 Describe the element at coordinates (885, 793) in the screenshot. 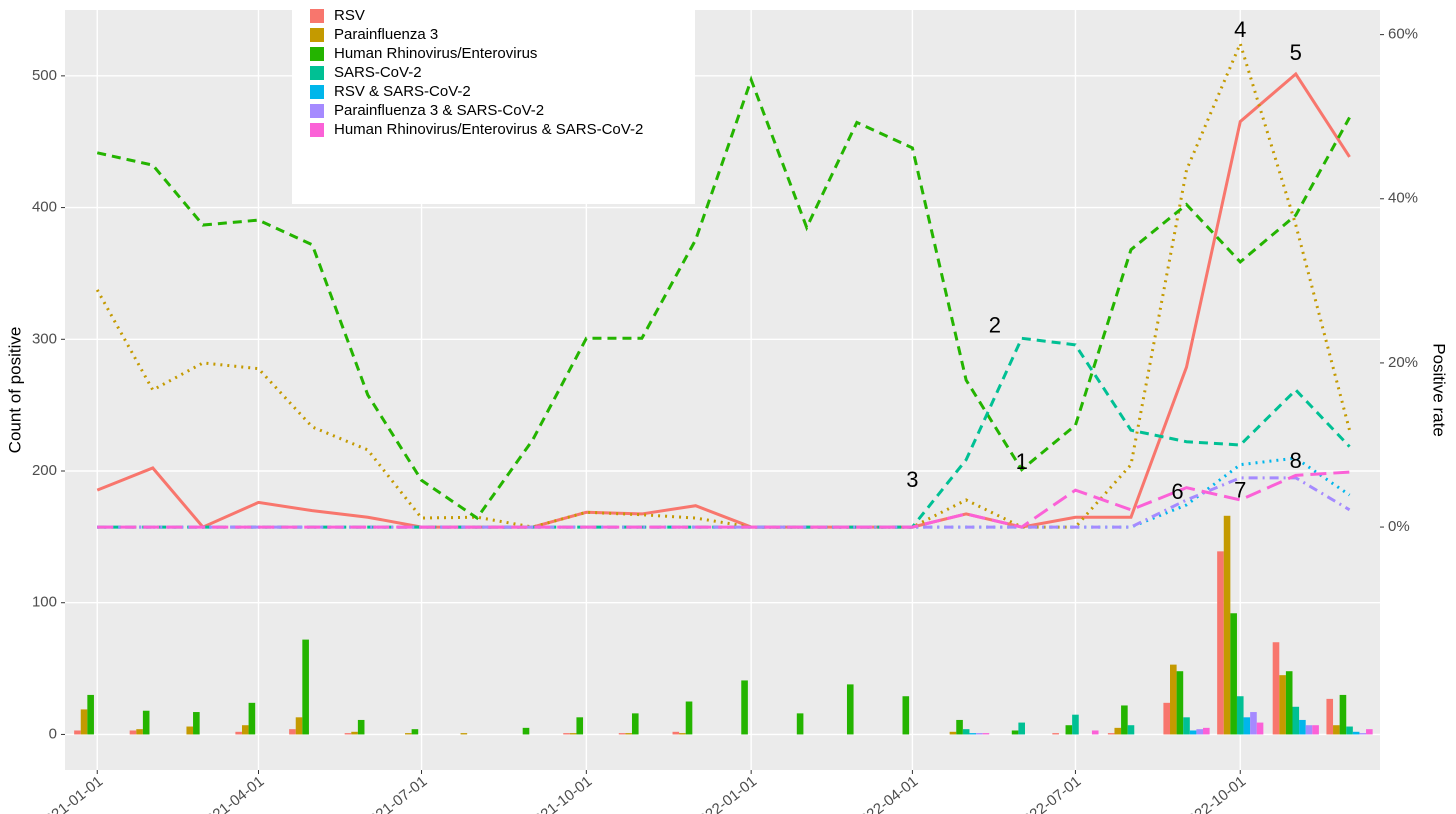

I see `x-tick-label: 2022-04-01` at that location.